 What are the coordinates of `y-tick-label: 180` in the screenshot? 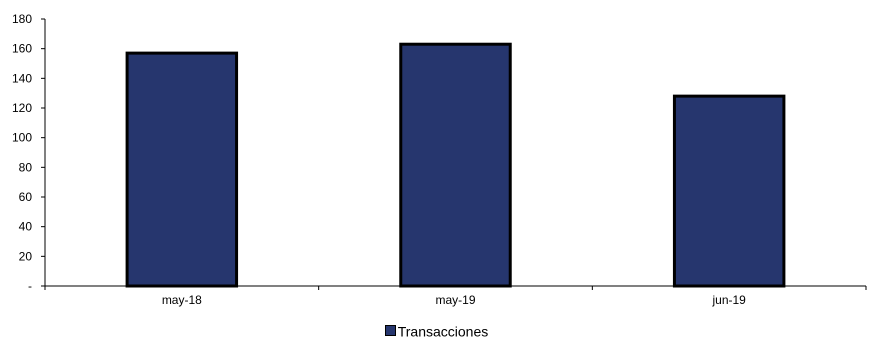 It's located at (22, 19).